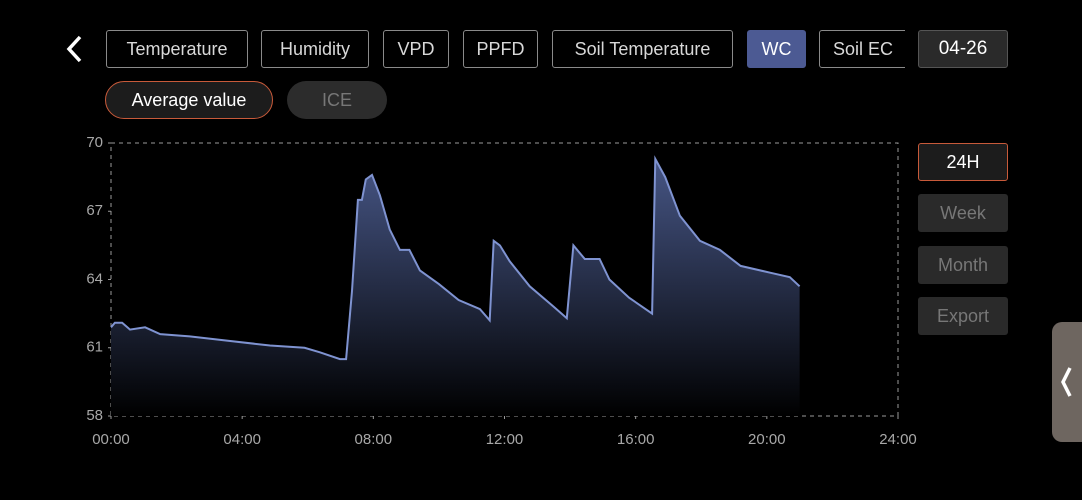 The width and height of the screenshot is (1082, 500). I want to click on y-tick-label: 61, so click(94, 347).